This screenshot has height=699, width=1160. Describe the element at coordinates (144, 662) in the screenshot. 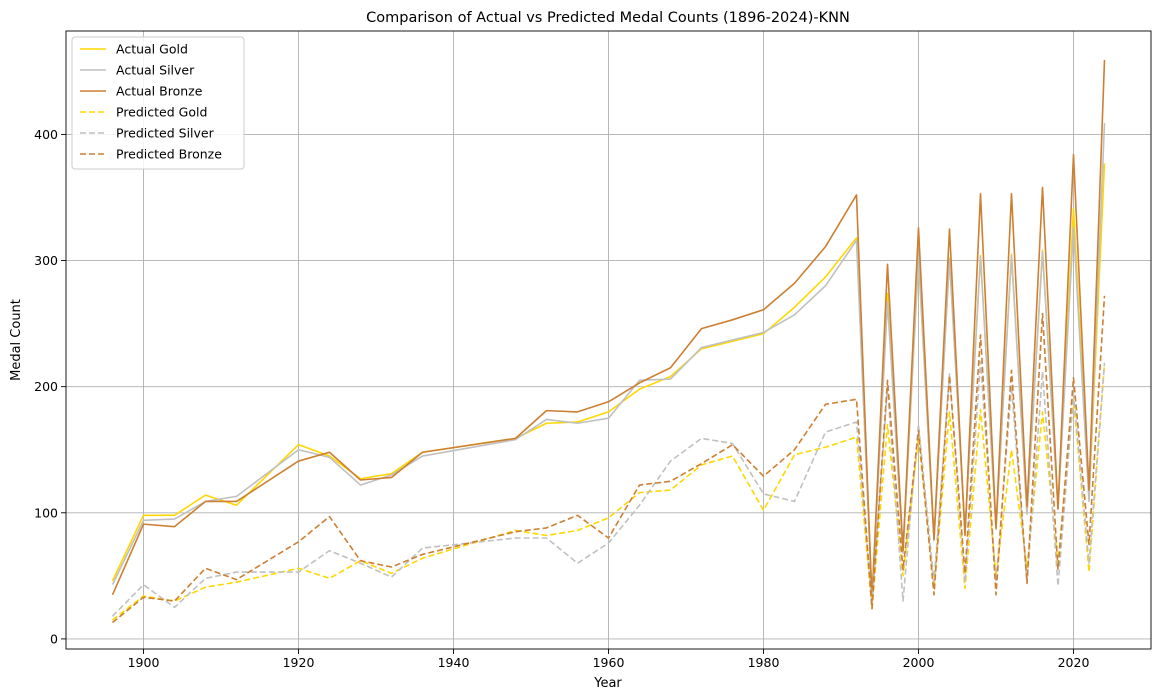

I see `x-tick-label: 1900` at that location.